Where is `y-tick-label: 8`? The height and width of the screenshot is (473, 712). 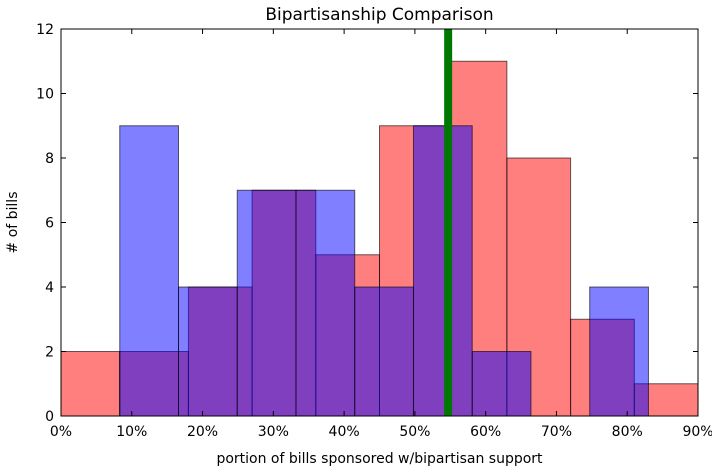
y-tick-label: 8 is located at coordinates (49, 159).